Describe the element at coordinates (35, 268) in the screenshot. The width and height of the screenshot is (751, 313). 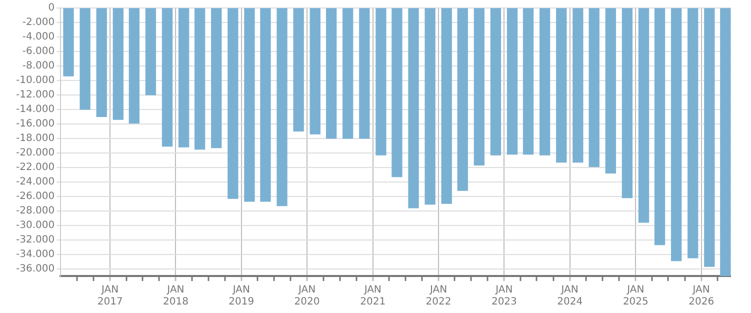
I see `y-tick-label: -36.000` at that location.